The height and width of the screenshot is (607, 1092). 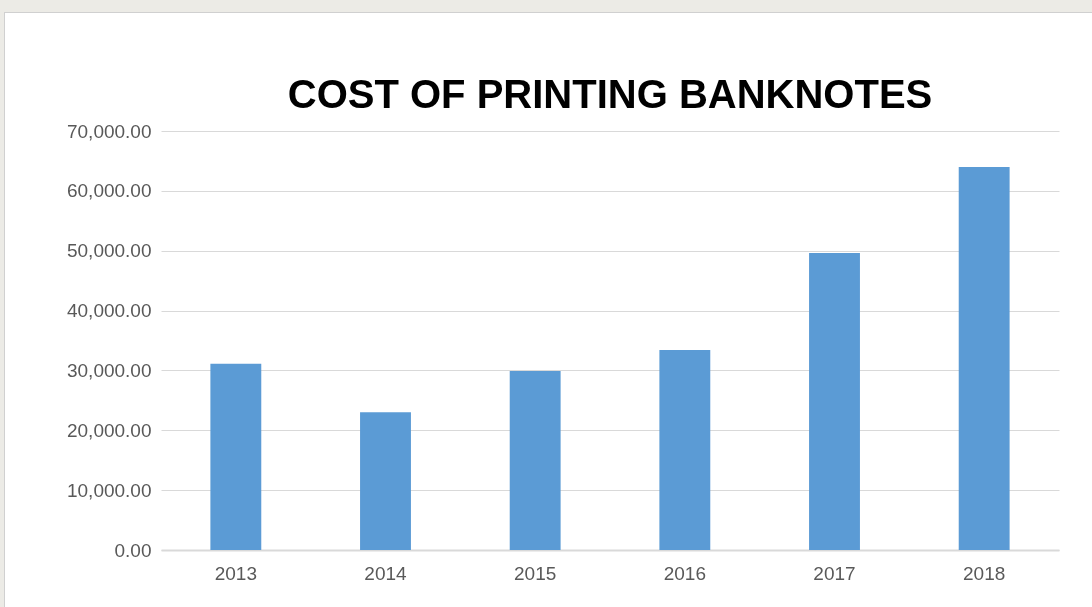 I want to click on y-tick-label: 0.00, so click(x=133, y=550).